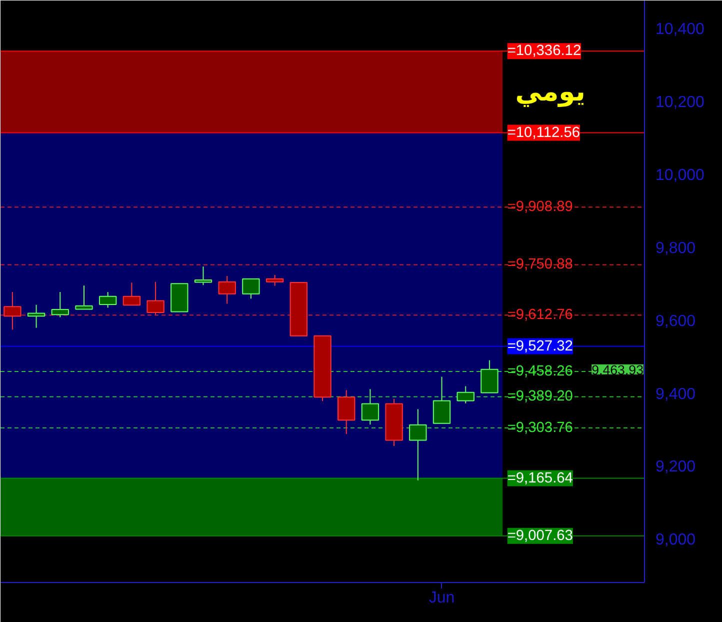 The image size is (722, 622). I want to click on ref-line-label: =9,527.32, so click(540, 346).